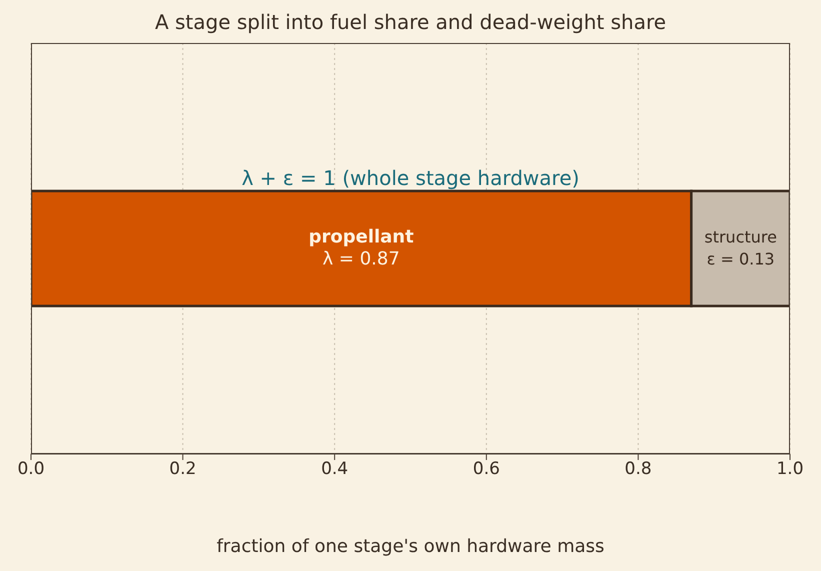 The height and width of the screenshot is (571, 821). Describe the element at coordinates (638, 469) in the screenshot. I see `x-tick-label: 0.8` at that location.